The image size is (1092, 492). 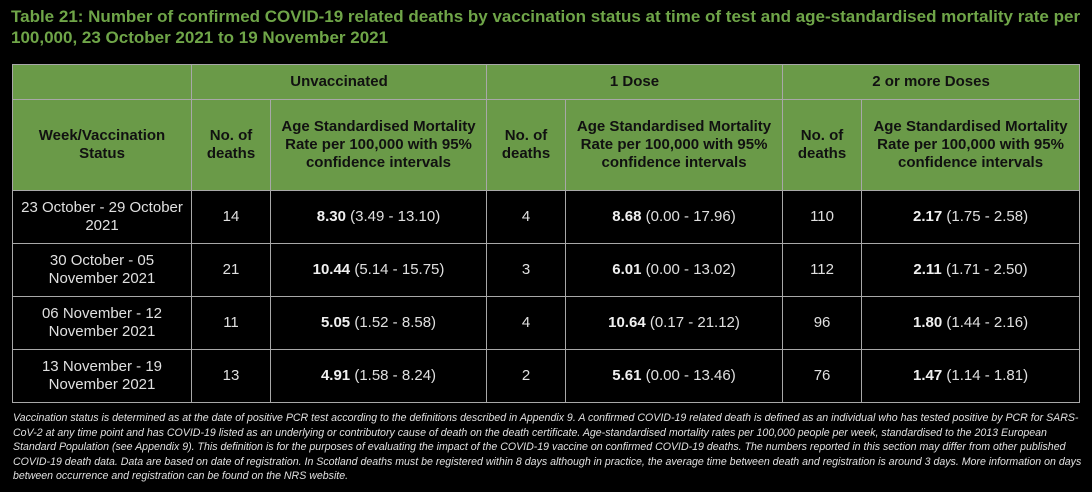 I want to click on confidence-interval: (0.17 - 21.12), so click(x=694, y=322).